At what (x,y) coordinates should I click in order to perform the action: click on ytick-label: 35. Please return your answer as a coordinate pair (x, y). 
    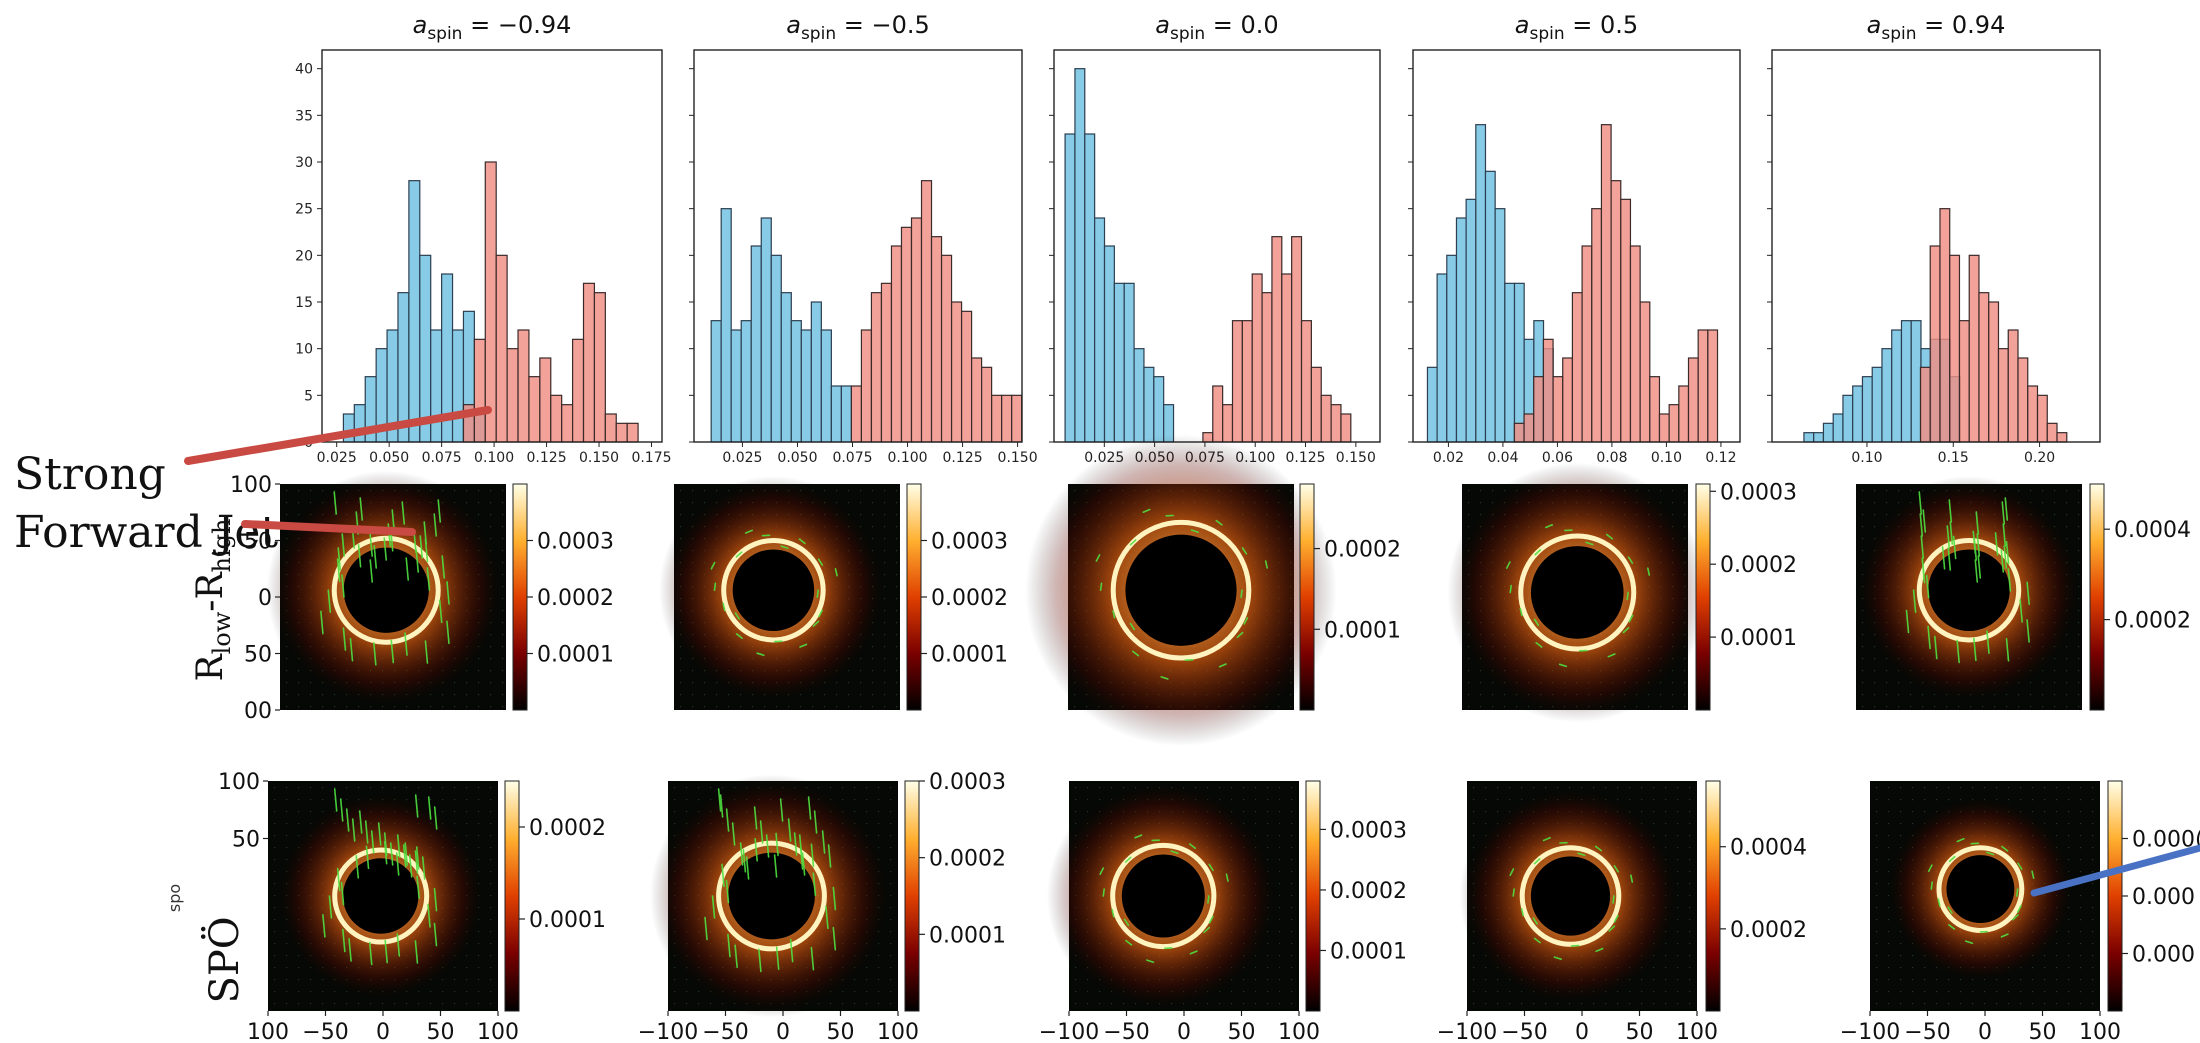
    Looking at the image, I should click on (304, 116).